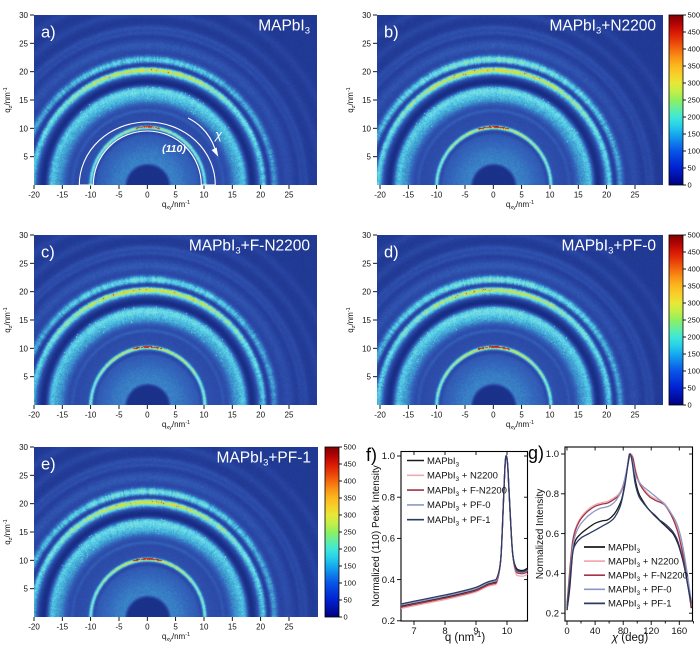  Describe the element at coordinates (371, 455) in the screenshot. I see `svg-text: f)` at that location.